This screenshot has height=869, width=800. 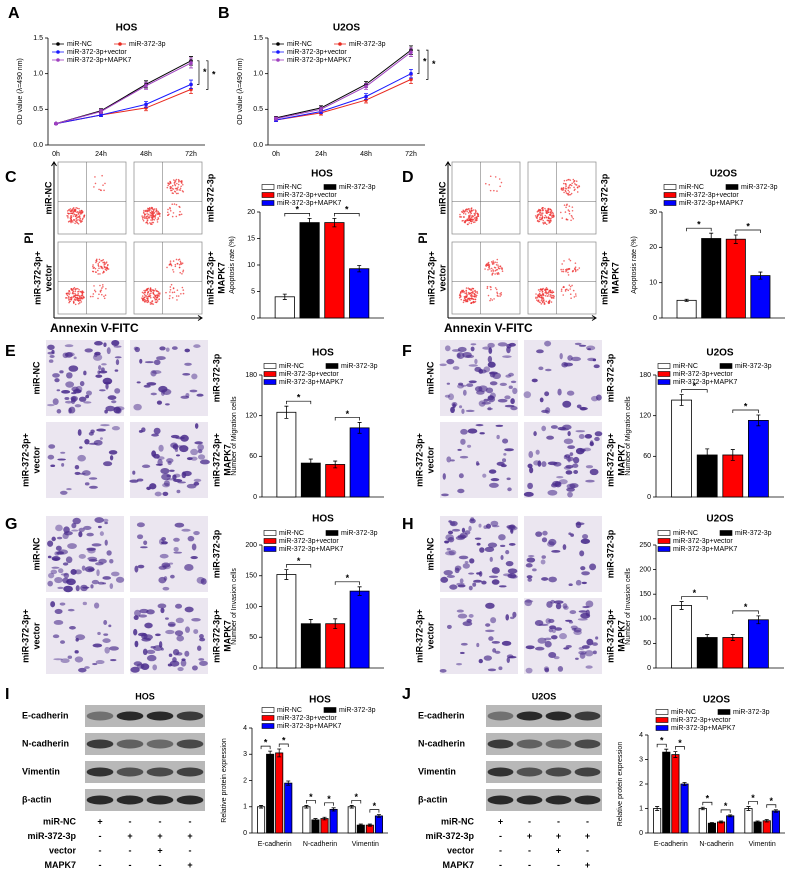 What do you see at coordinates (36, 377) in the screenshot?
I see `image-label: miR-NC` at bounding box center [36, 377].